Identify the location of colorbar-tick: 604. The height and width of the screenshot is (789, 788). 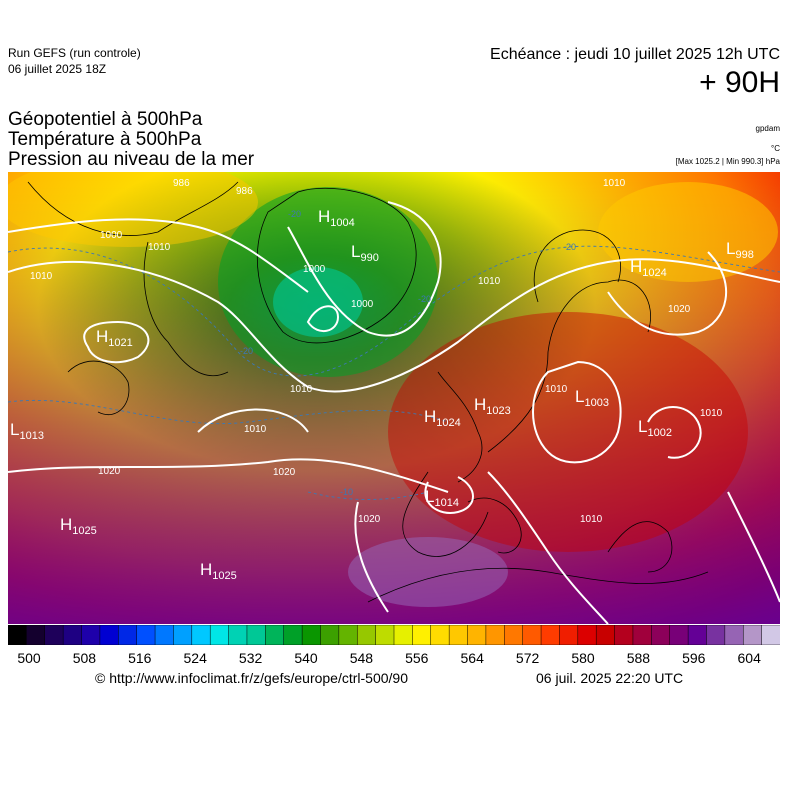
(749, 658).